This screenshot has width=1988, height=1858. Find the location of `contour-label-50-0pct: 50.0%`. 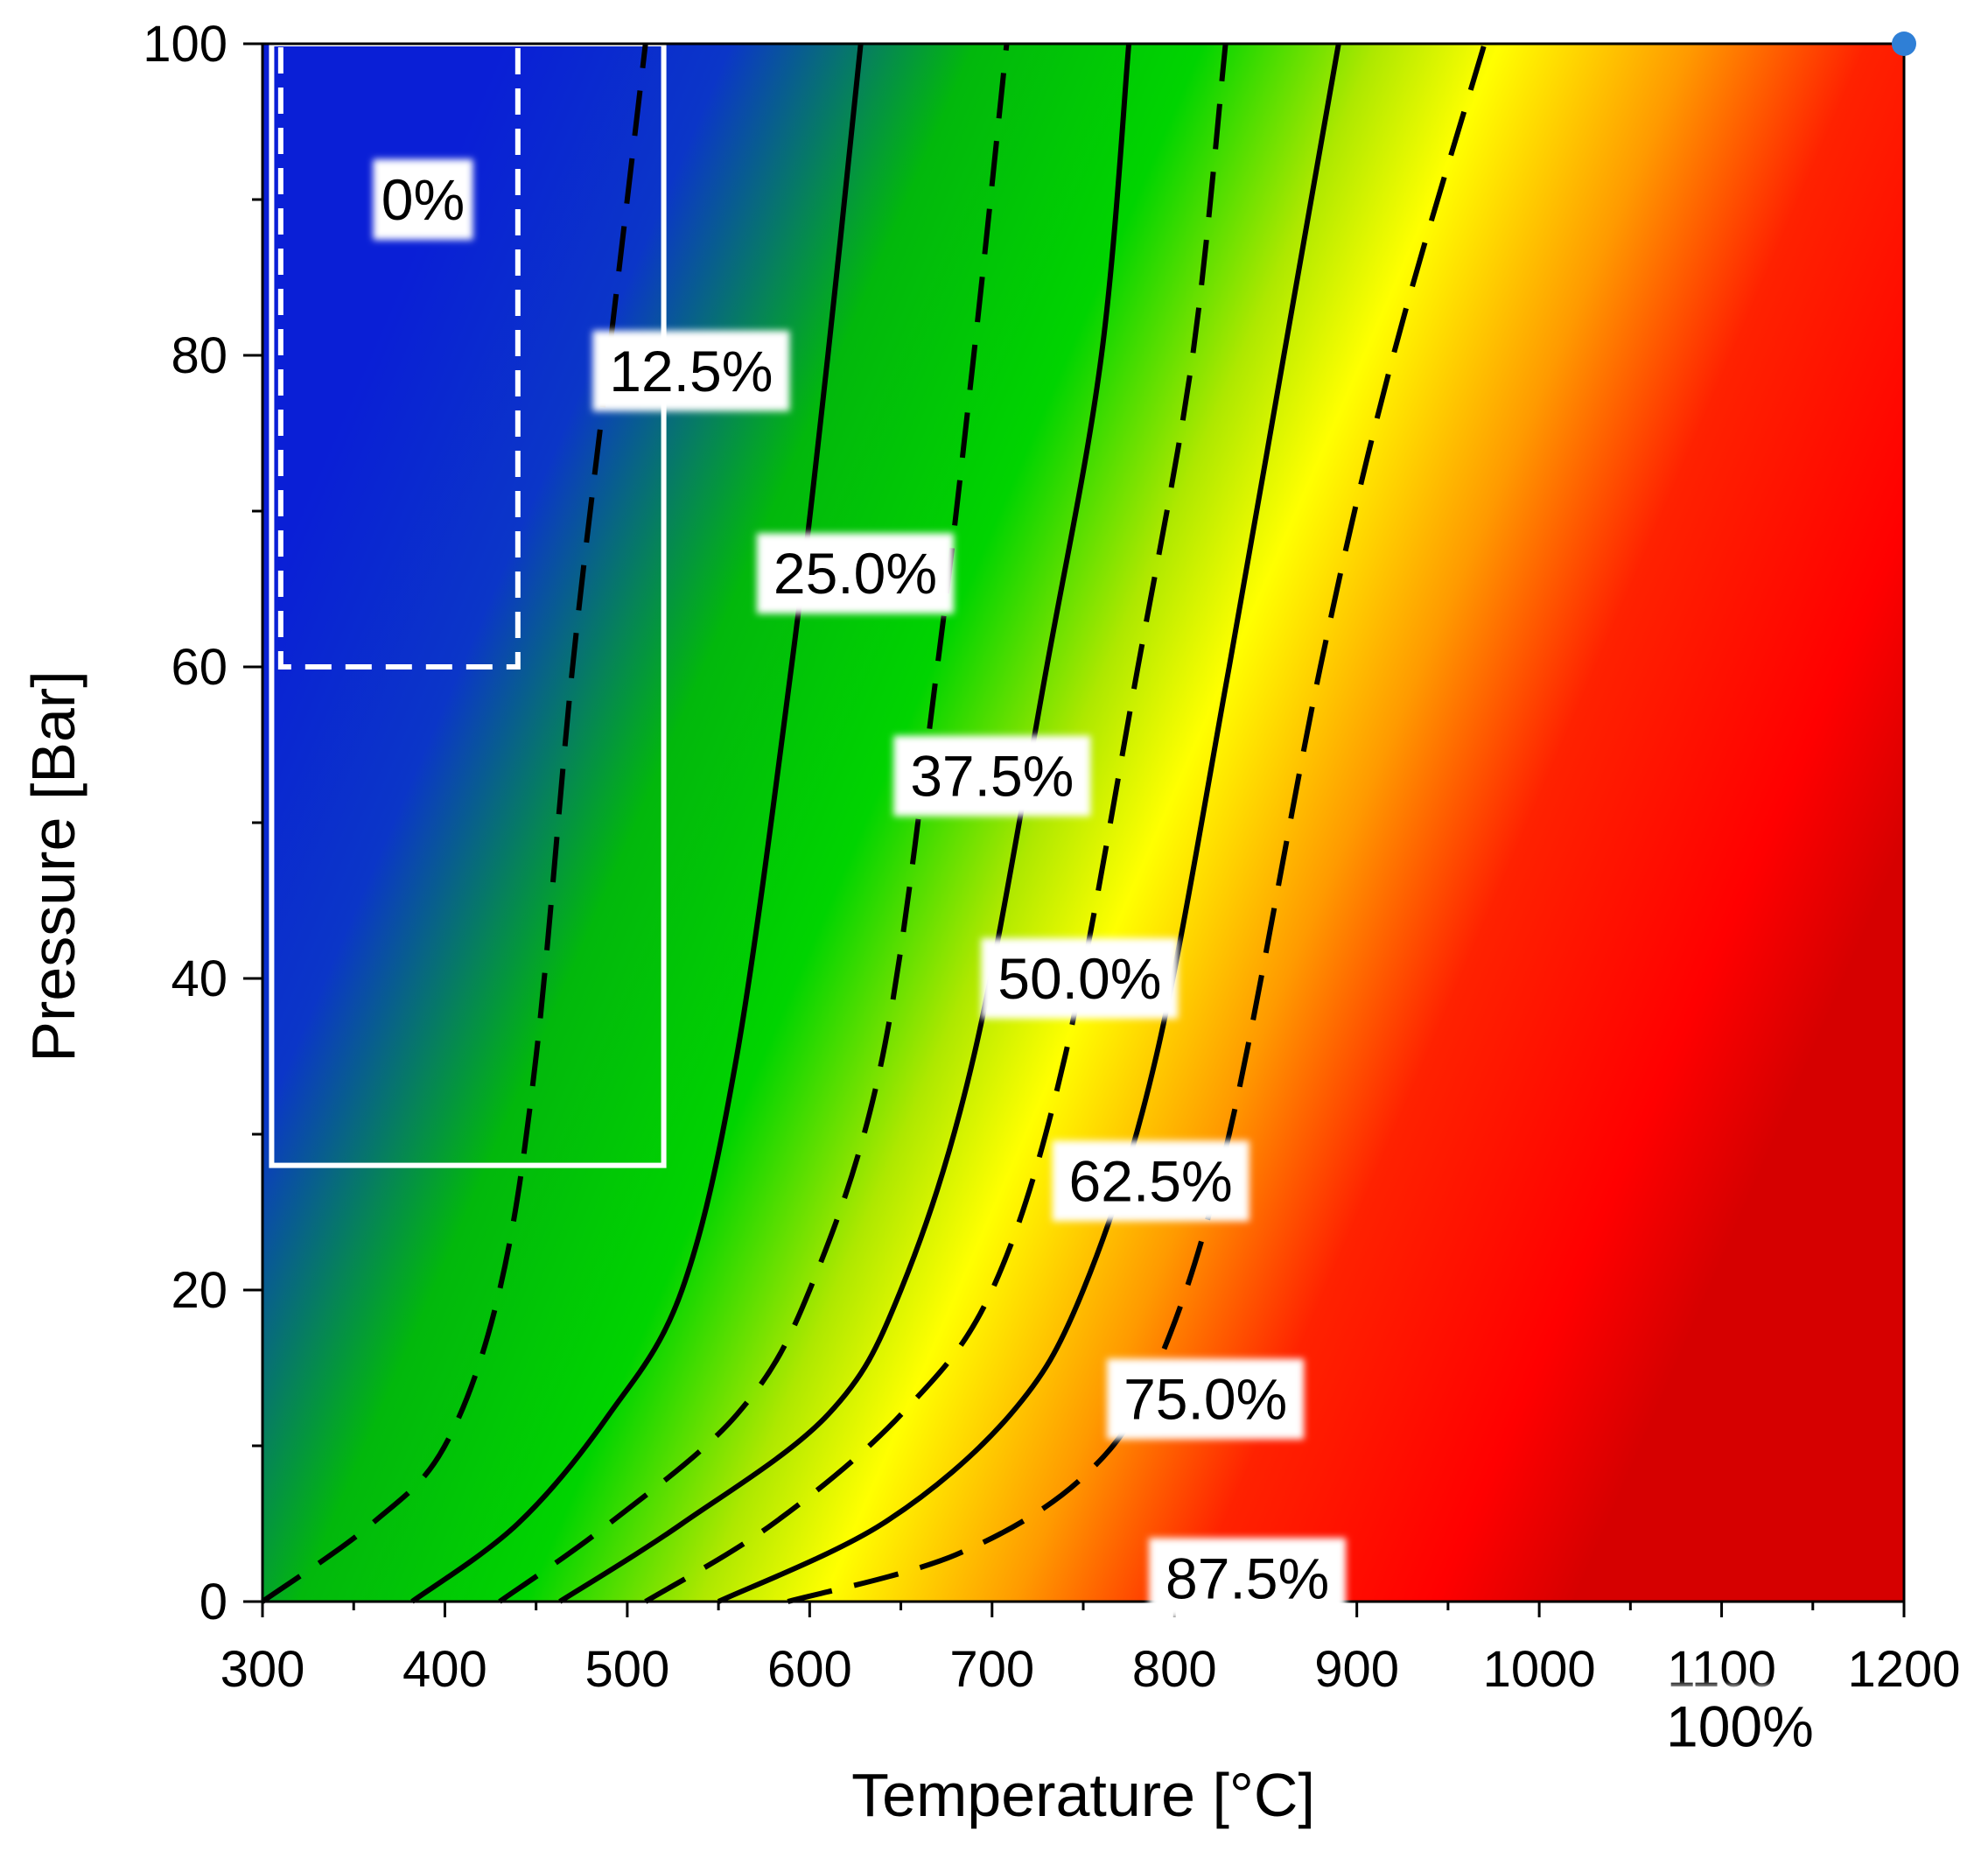

contour-label-50-0pct: 50.0% is located at coordinates (1080, 978).